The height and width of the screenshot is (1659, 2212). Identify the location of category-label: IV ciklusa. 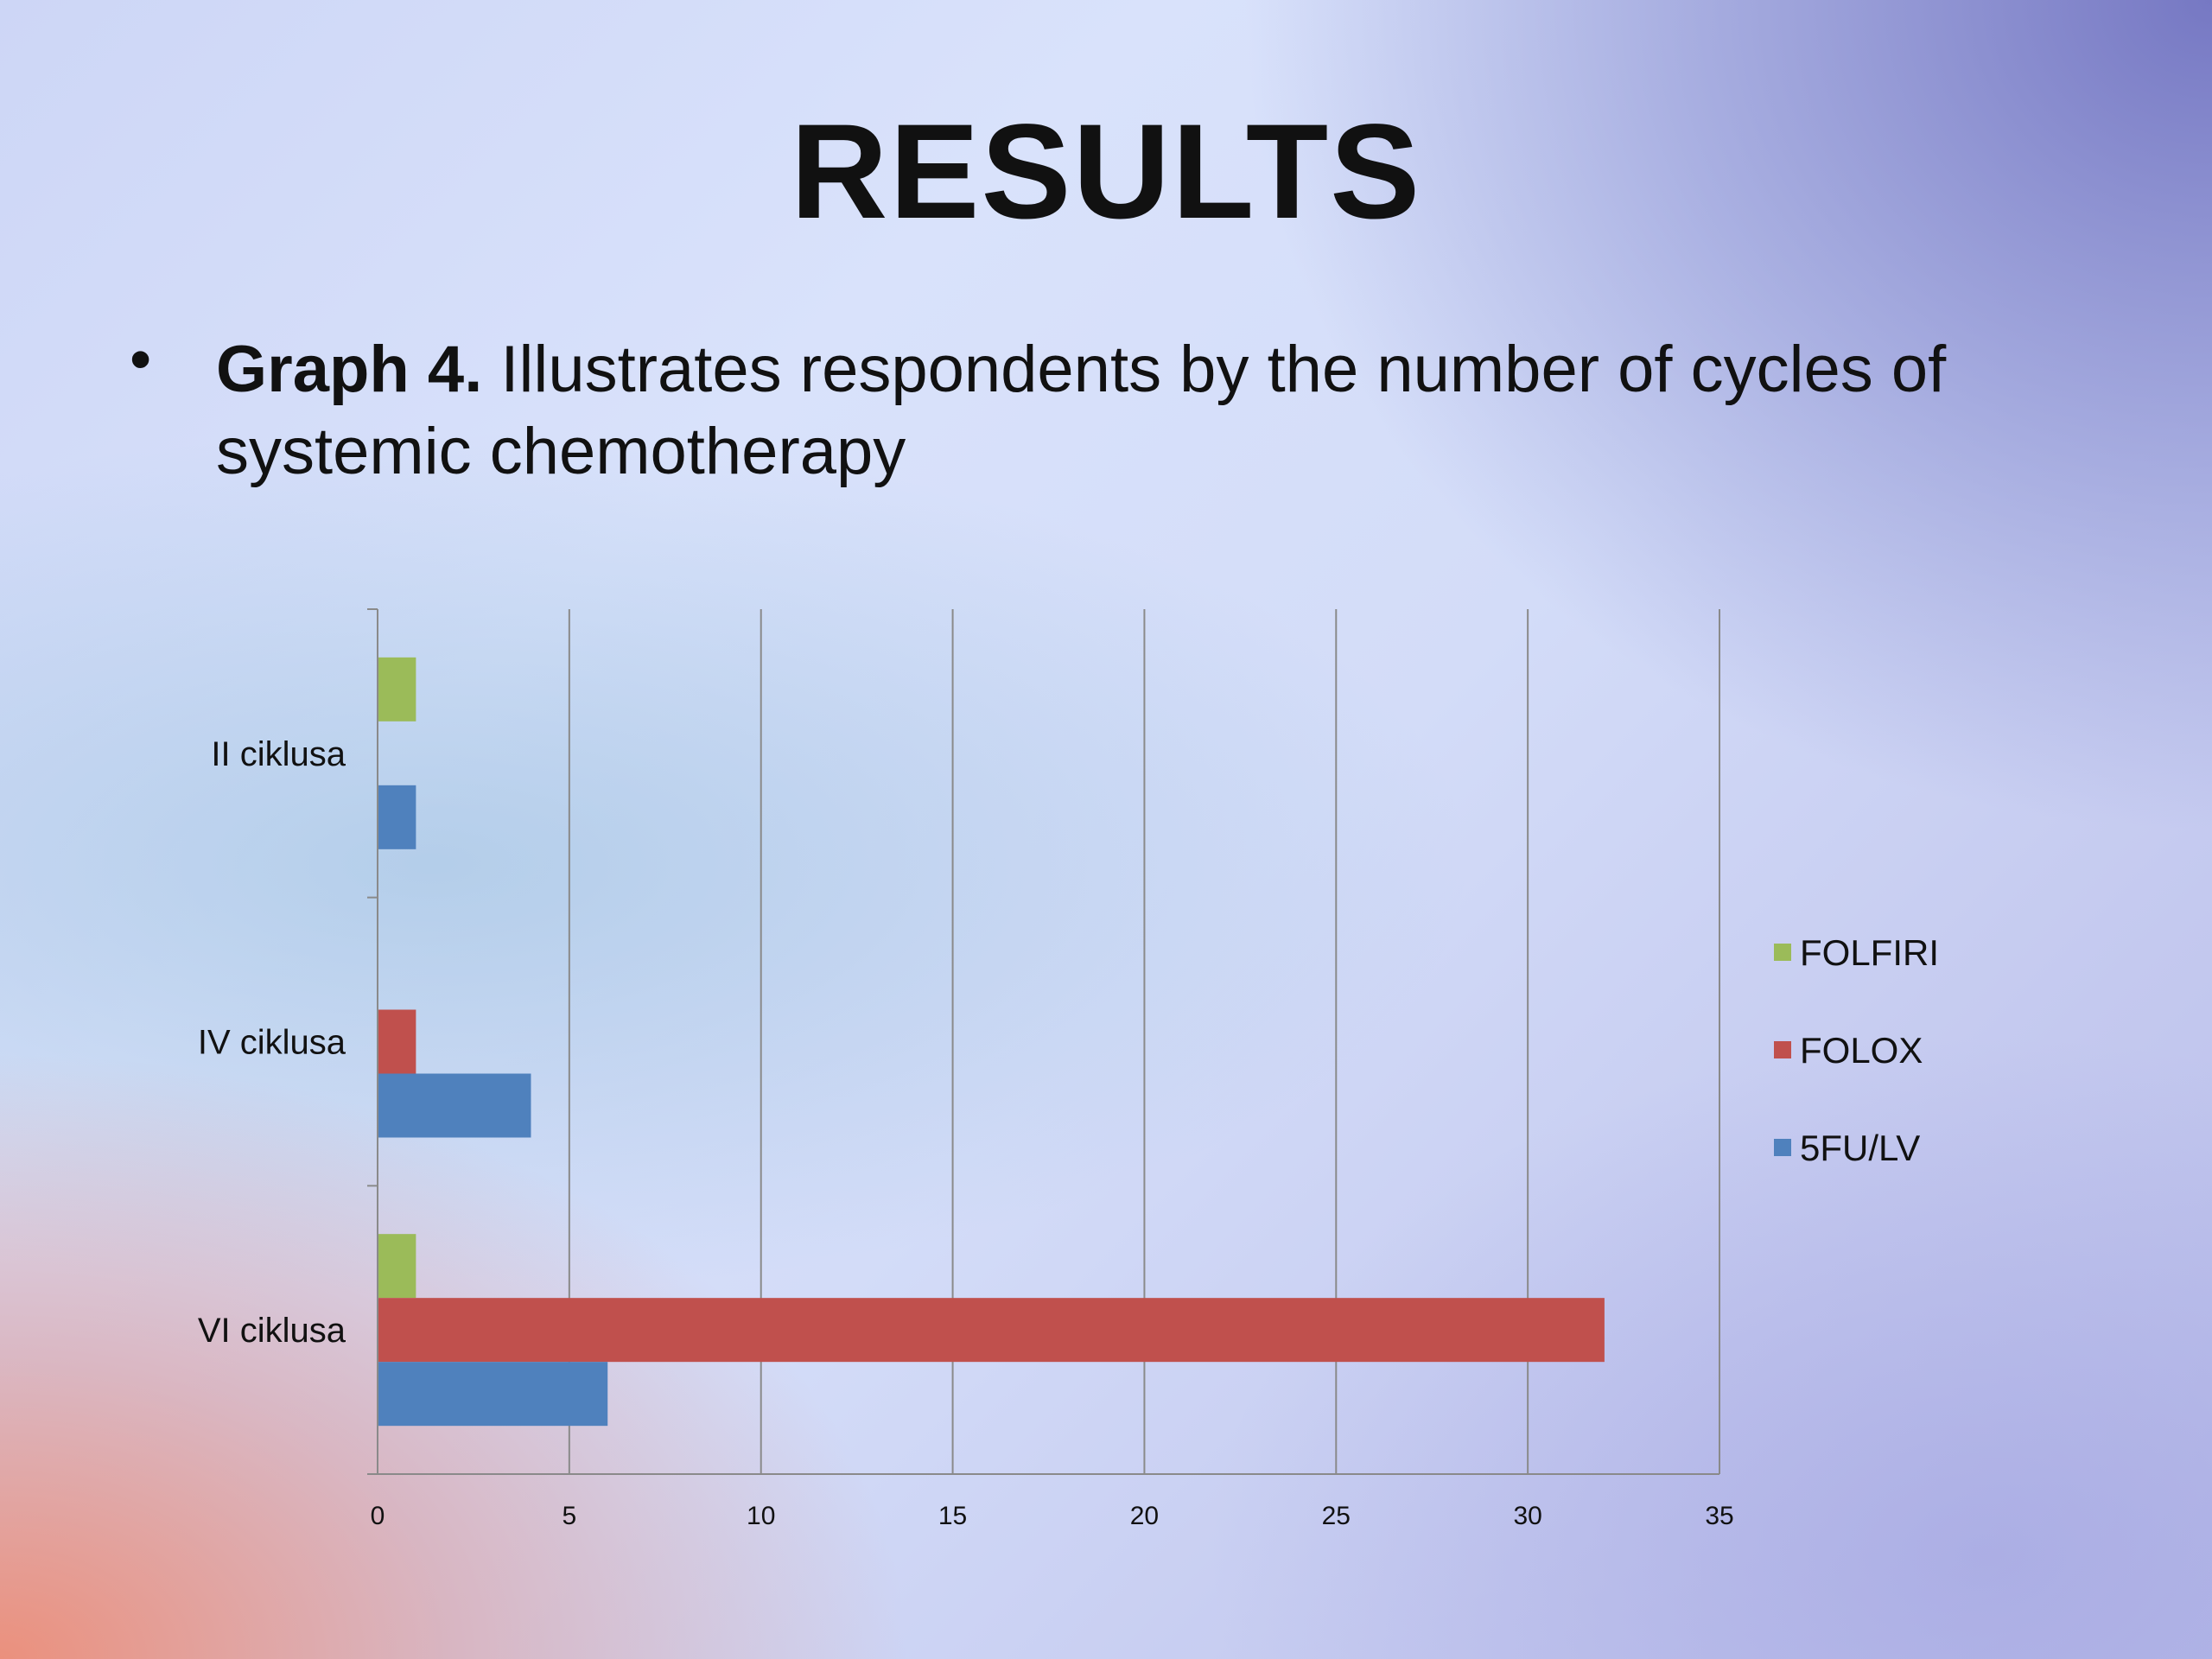
(272, 1043).